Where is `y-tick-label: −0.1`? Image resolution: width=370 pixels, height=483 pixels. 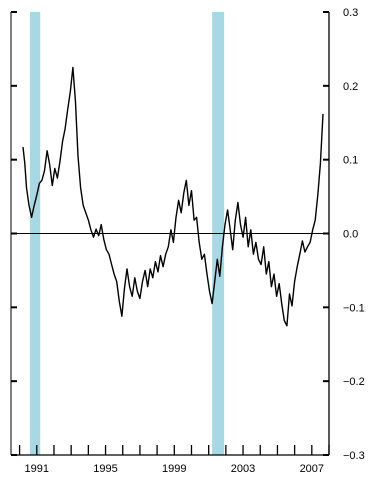 y-tick-label: −0.1 is located at coordinates (354, 308).